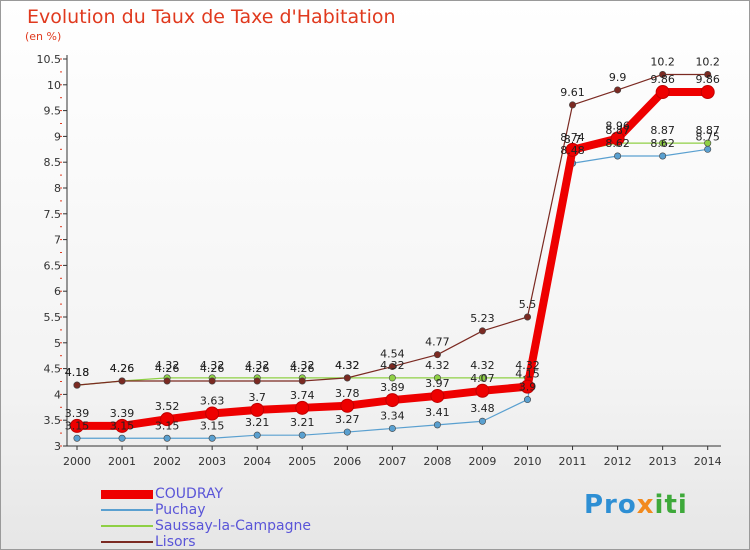 The height and width of the screenshot is (550, 750). I want to click on legend-swatch-puchay, so click(127, 510).